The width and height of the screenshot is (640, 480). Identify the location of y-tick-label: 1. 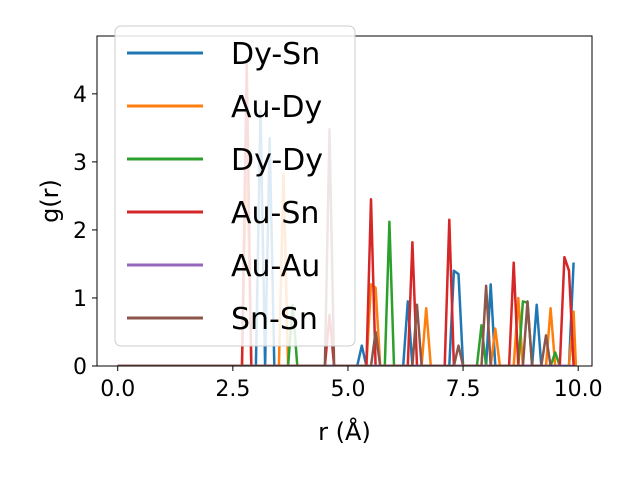
(80, 299).